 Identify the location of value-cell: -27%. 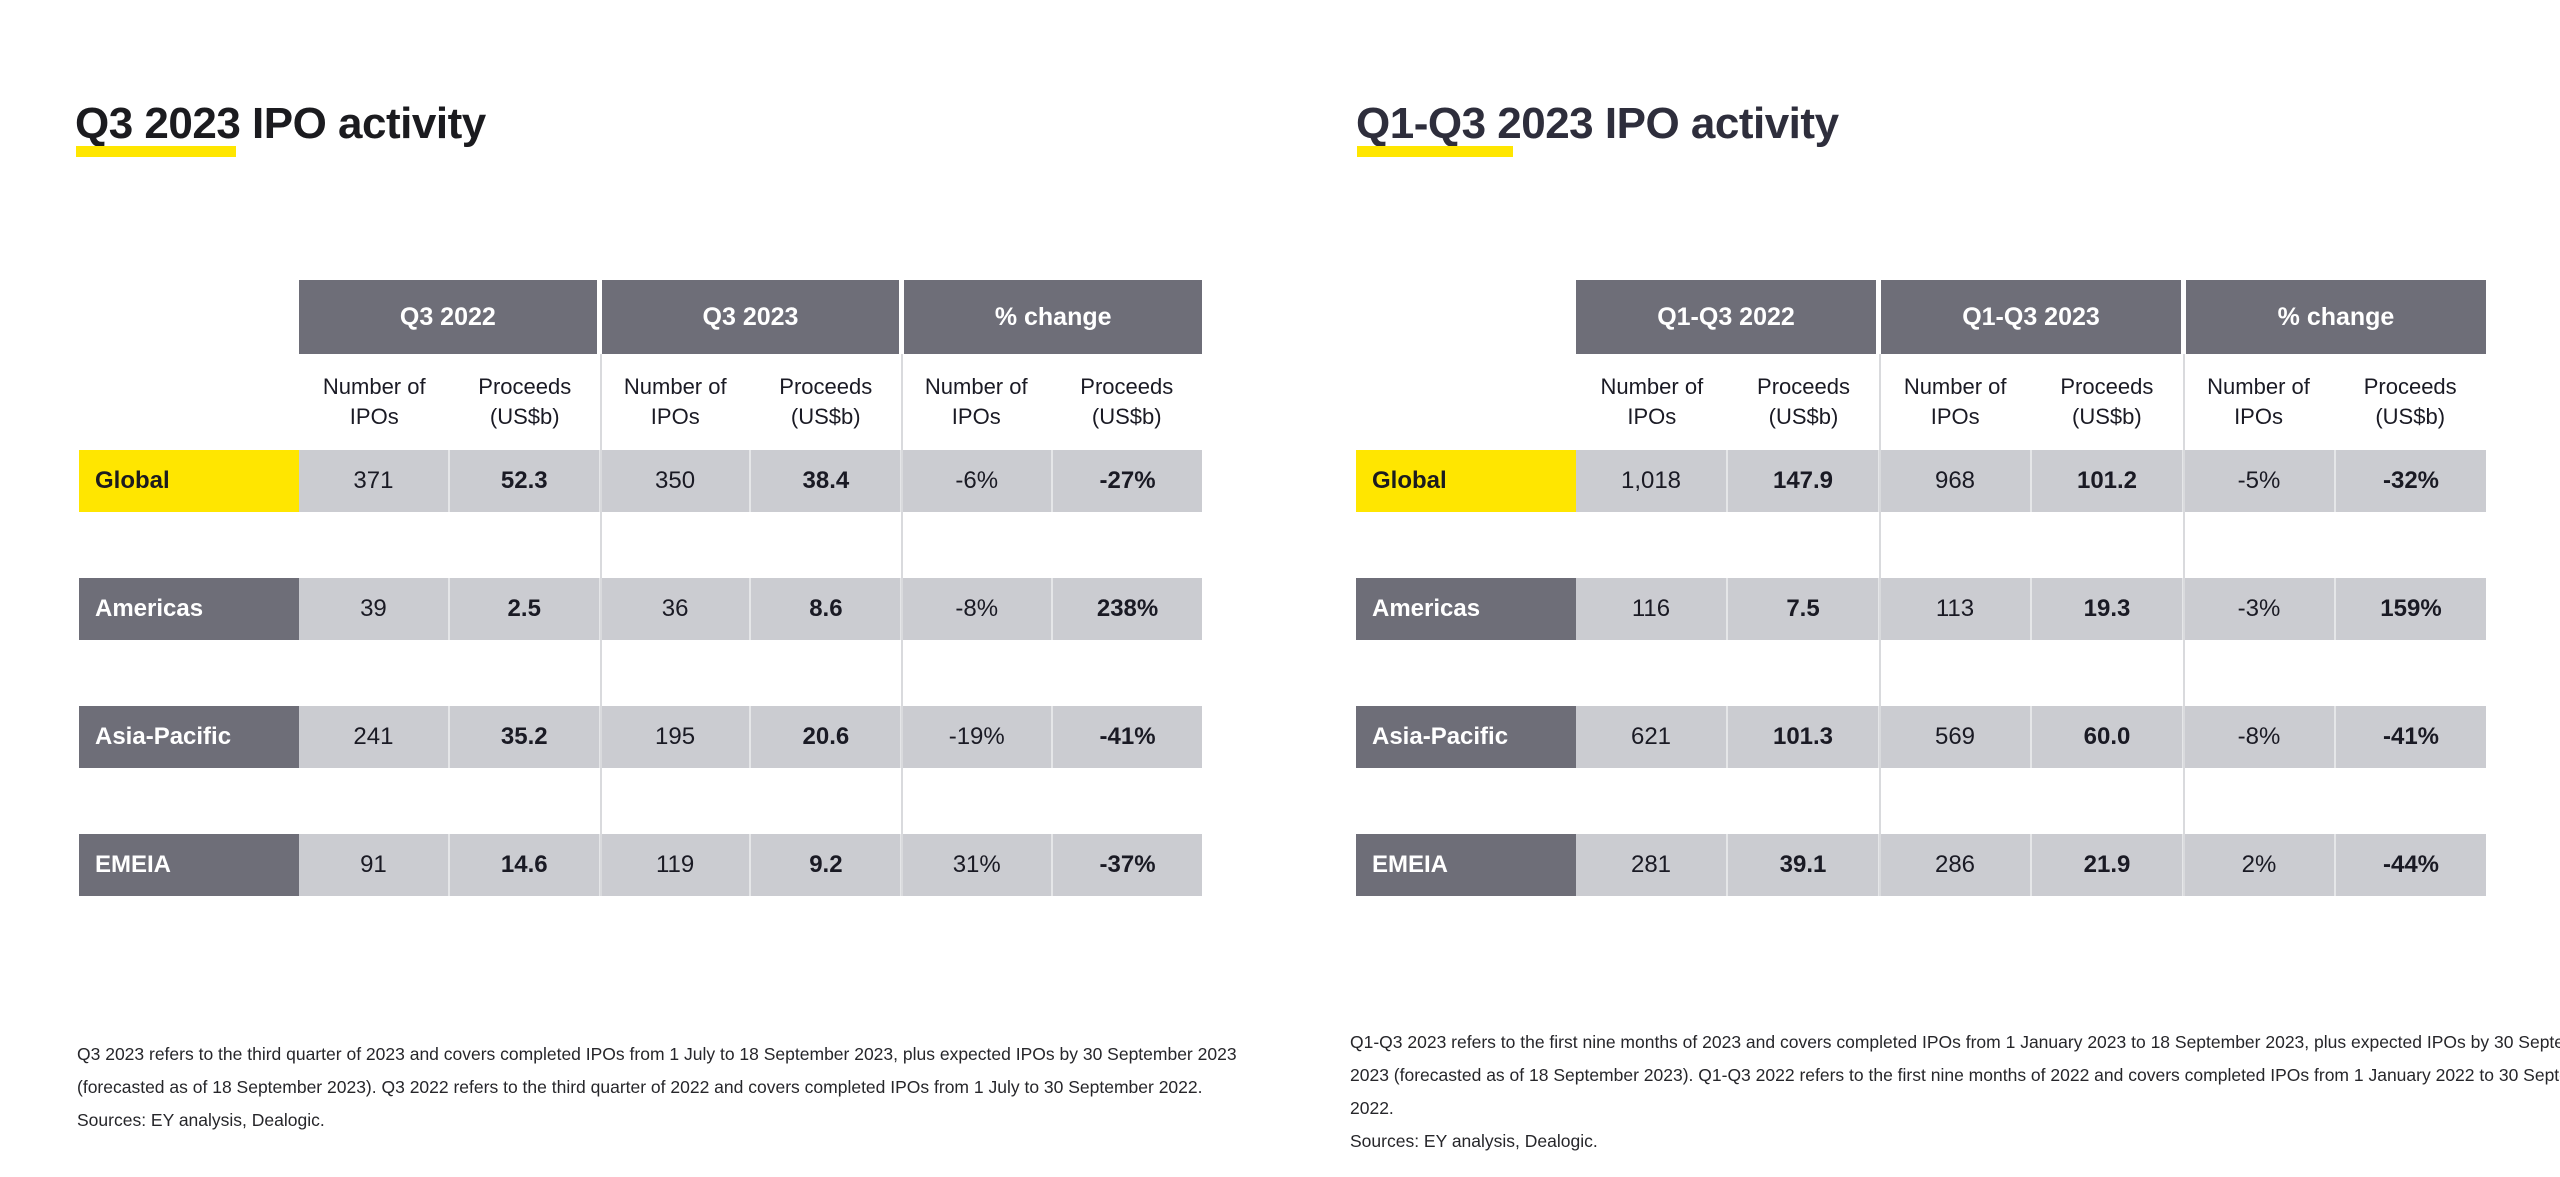
(1126, 481).